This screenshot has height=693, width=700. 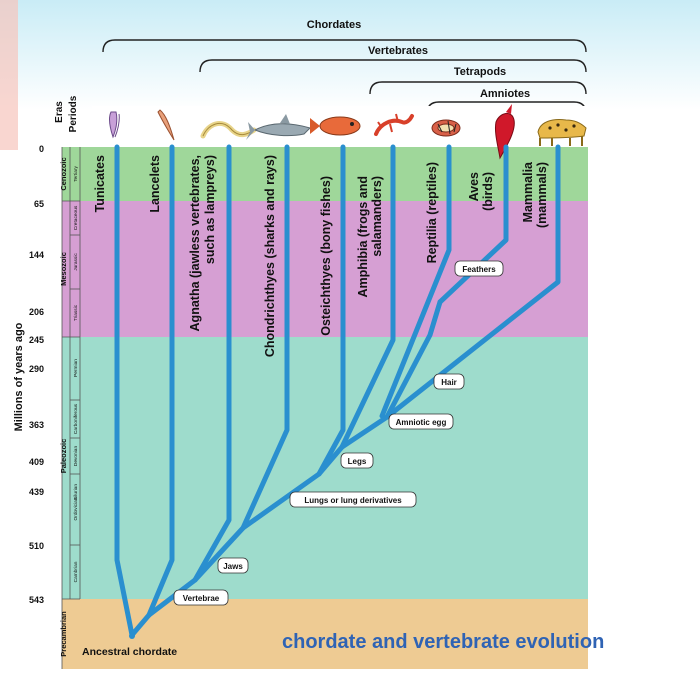 I want to click on bird-icon, so click(x=505, y=132).